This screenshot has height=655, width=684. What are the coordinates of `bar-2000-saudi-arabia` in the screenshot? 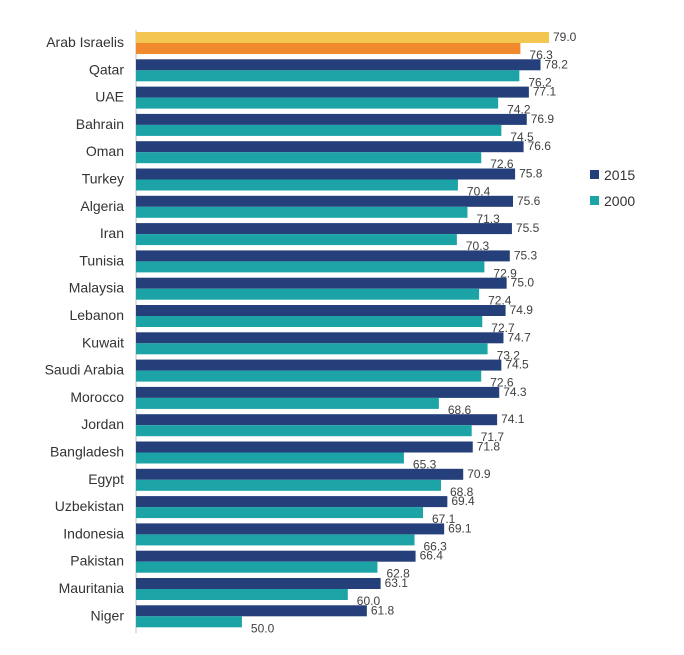 It's located at (309, 376).